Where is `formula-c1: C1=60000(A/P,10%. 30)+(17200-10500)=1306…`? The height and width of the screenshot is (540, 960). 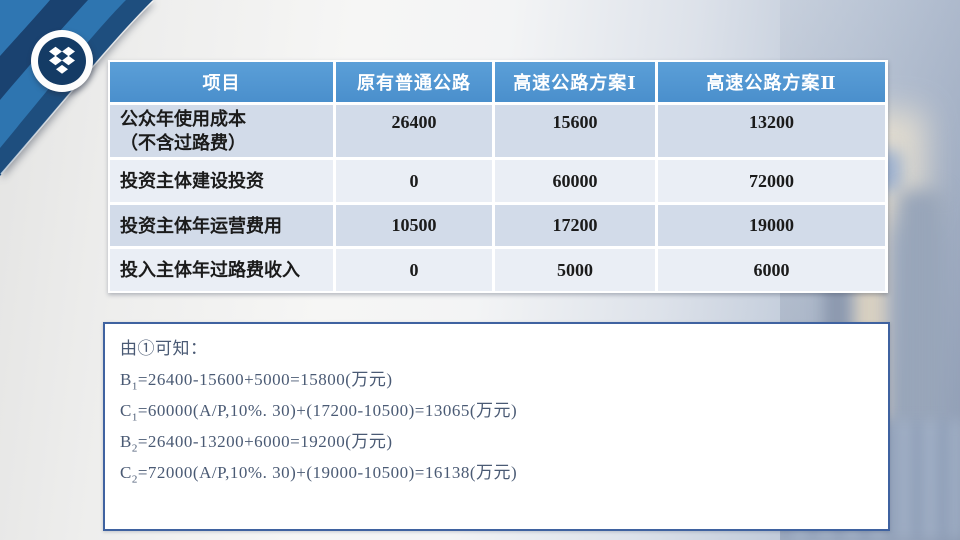 formula-c1: C1=60000(A/P,10%. 30)+(17200-10500)=1306… is located at coordinates (319, 412).